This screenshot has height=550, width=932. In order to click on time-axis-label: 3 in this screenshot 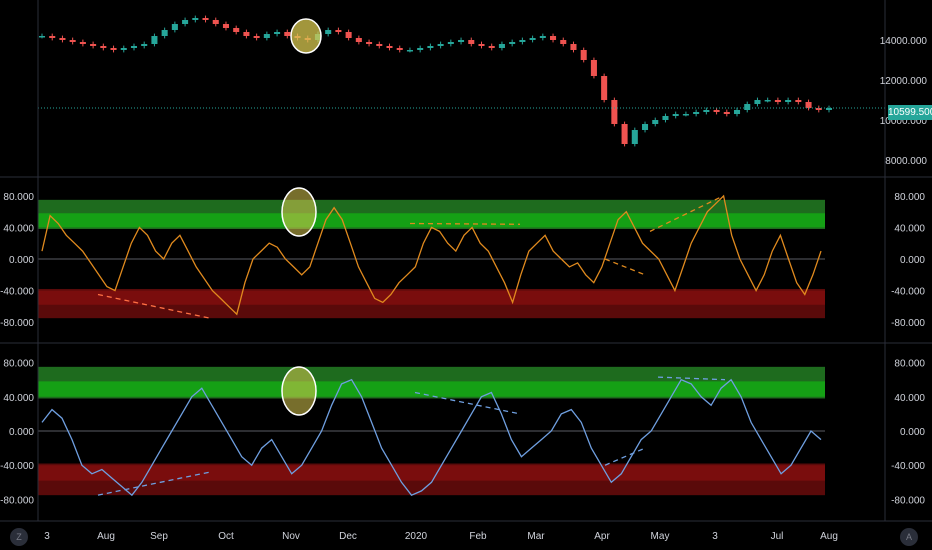, I will do `click(715, 536)`.